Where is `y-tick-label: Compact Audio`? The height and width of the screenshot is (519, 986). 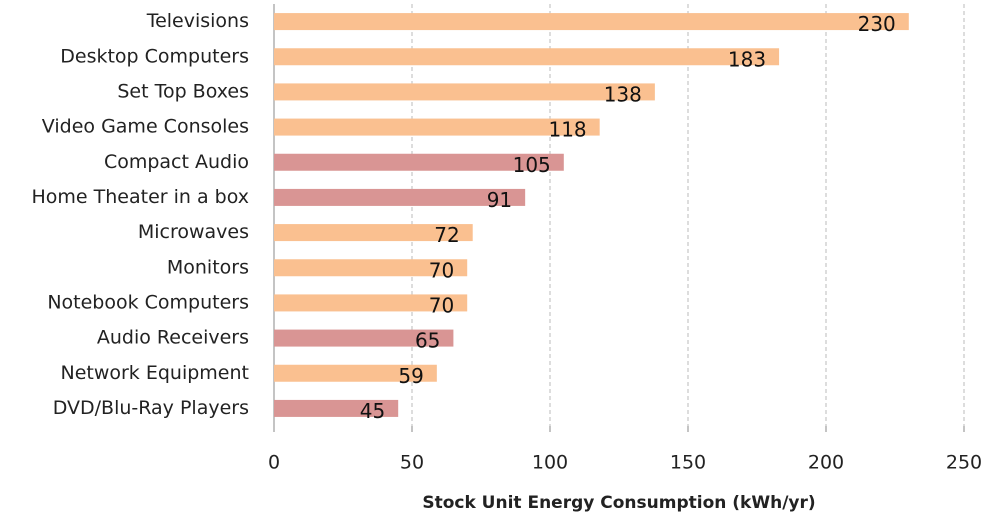 y-tick-label: Compact Audio is located at coordinates (176, 162).